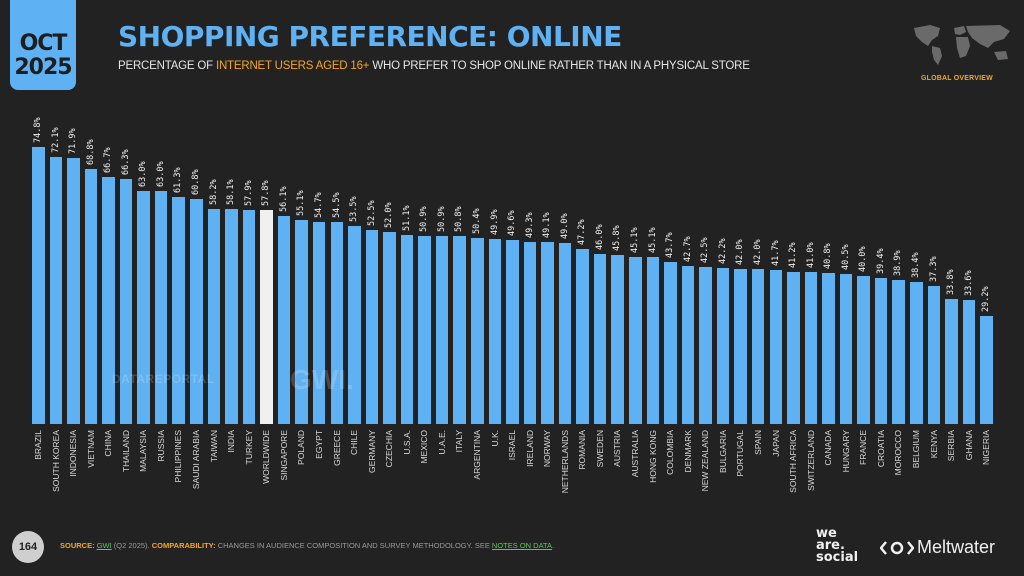  I want to click on notes-on-data-link: NOTES ON DATA, so click(522, 545).